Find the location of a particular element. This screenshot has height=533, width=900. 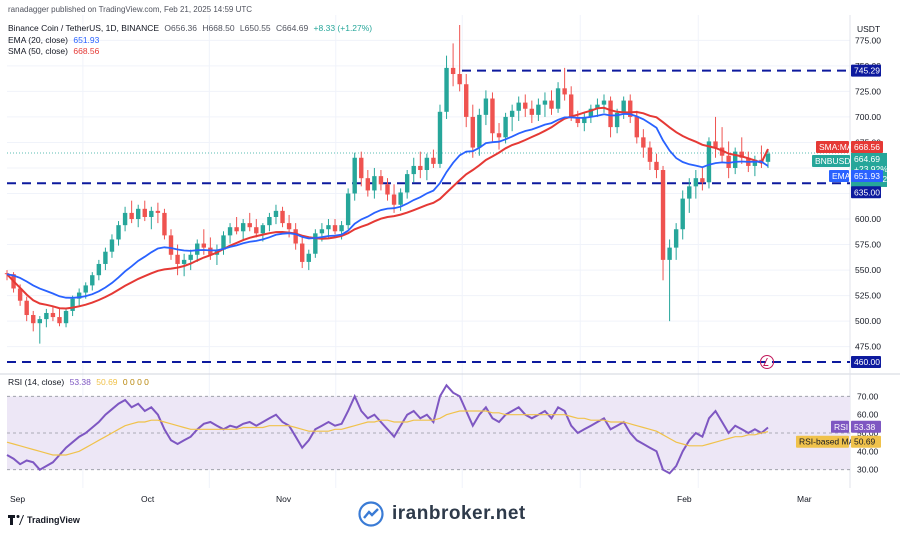

low-value: L650.55 is located at coordinates (255, 28).